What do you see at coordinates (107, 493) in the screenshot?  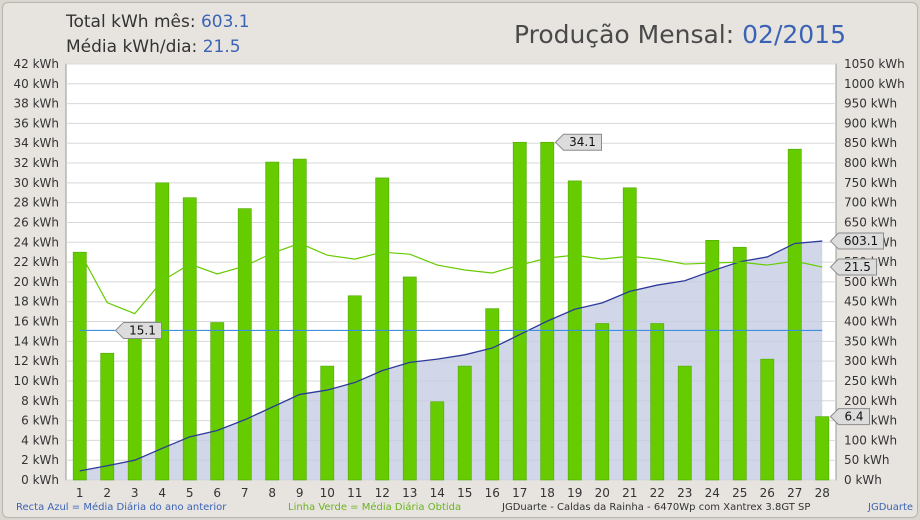 I see `x-axis-tick-label: 2` at bounding box center [107, 493].